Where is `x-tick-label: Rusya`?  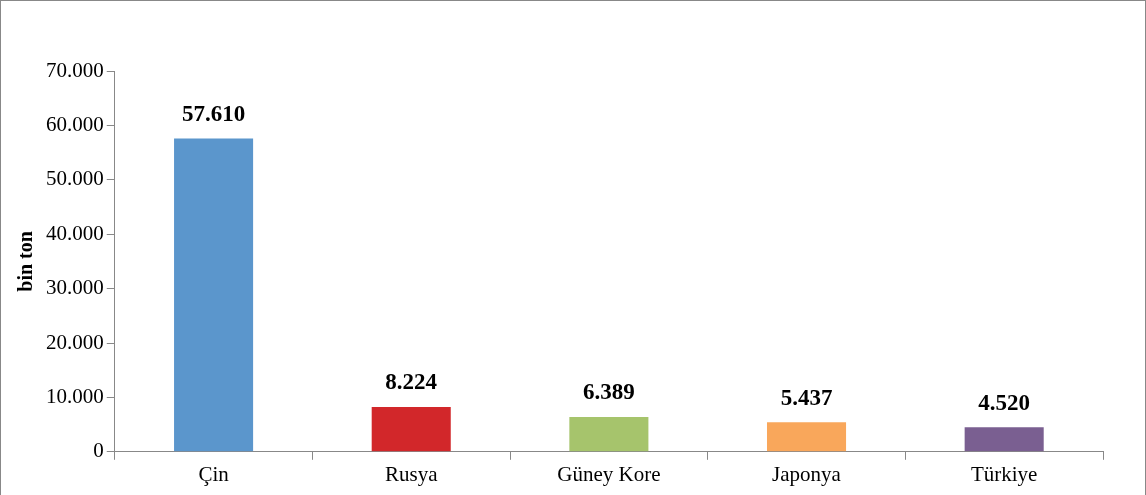
x-tick-label: Rusya is located at coordinates (411, 473).